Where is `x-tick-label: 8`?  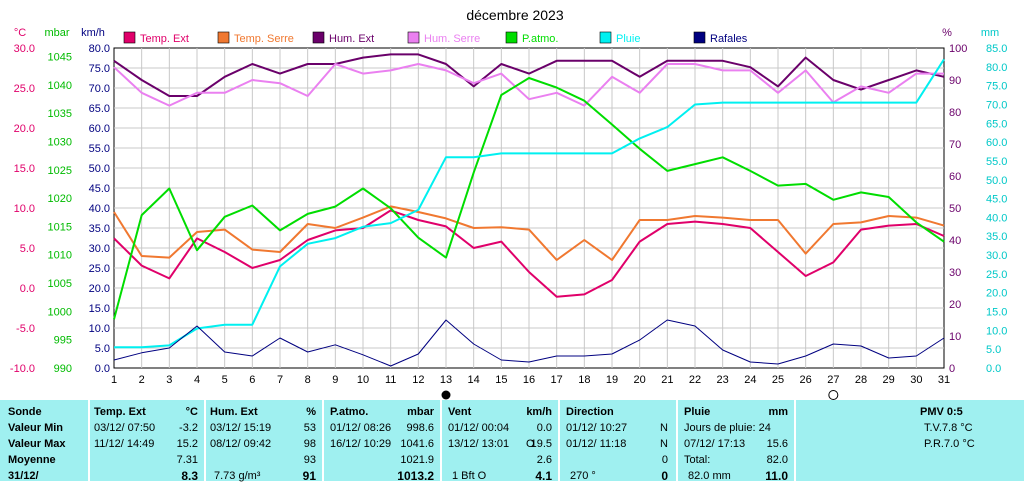
x-tick-label: 8 is located at coordinates (308, 380).